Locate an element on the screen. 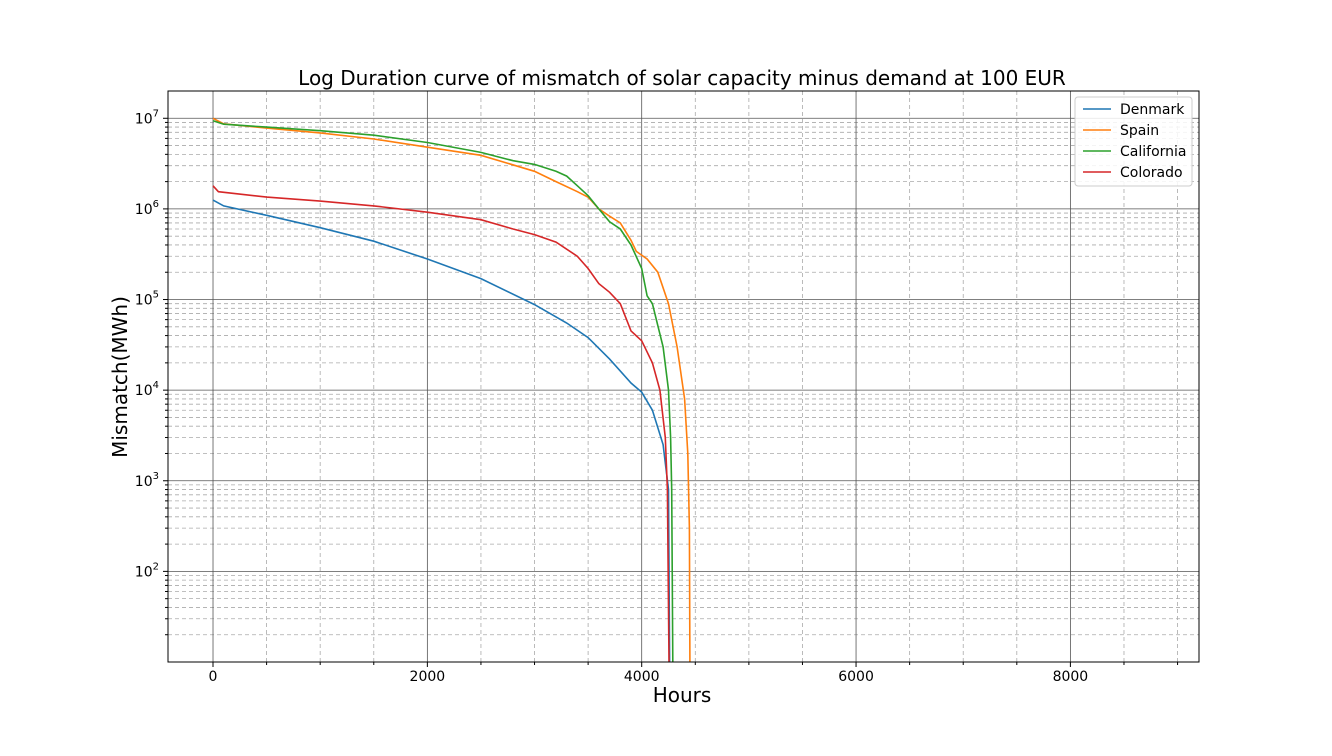  y-axis-ticks: 10⁷ 10⁶ 10⁵ 10⁴ 10³ 10² is located at coordinates (151, 372).